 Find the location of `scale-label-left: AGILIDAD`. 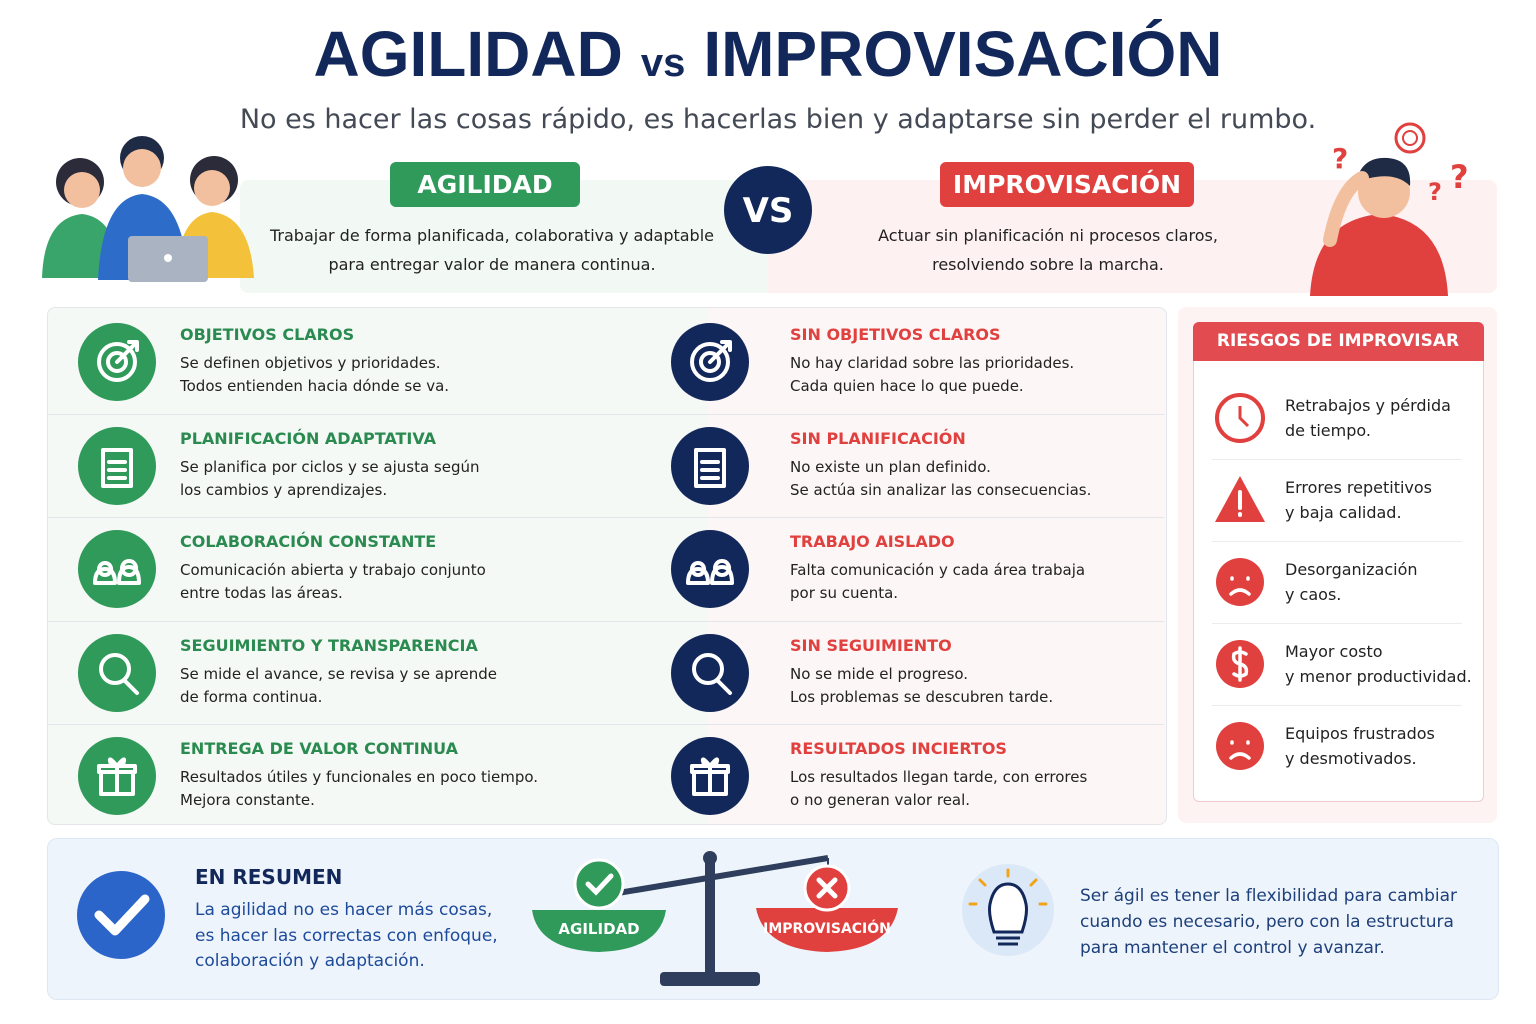

scale-label-left: AGILIDAD is located at coordinates (599, 929).